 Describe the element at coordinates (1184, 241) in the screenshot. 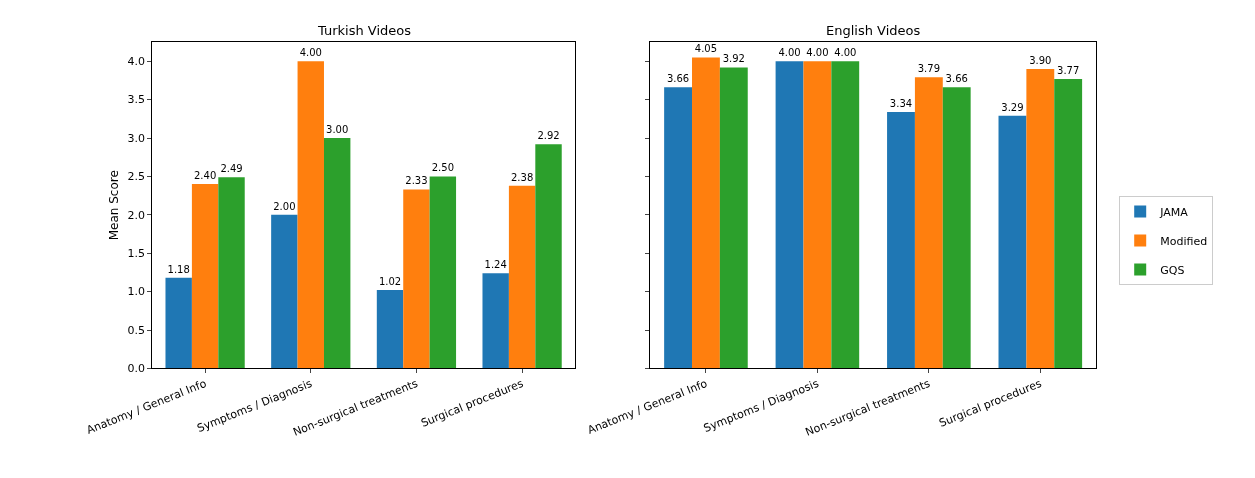

I see `legend-label: Modified` at that location.